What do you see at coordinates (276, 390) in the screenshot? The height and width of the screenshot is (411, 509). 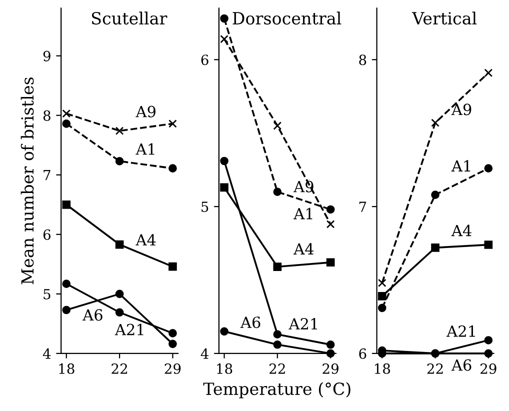 I see `x-axis-title: Temperature (°C)` at bounding box center [276, 390].